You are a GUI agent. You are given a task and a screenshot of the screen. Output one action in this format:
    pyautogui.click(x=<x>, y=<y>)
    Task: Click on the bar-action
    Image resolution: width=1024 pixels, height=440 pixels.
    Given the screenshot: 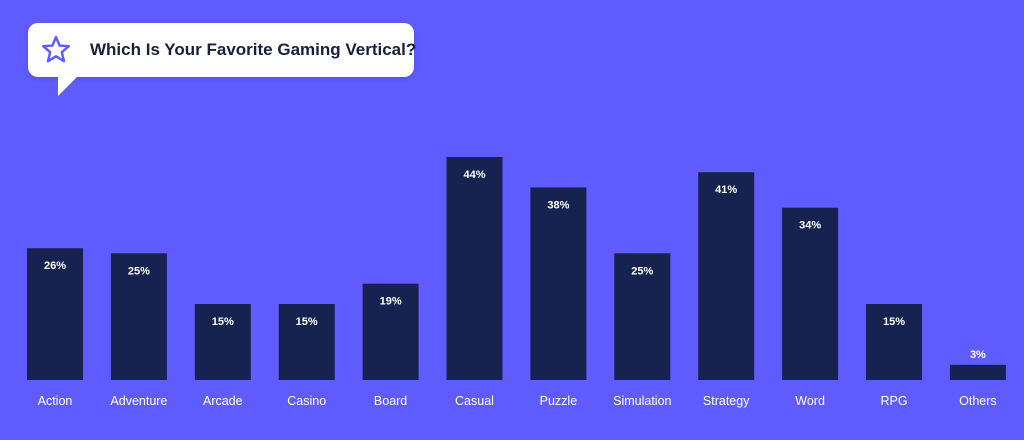 What is the action you would take?
    pyautogui.click(x=55, y=314)
    